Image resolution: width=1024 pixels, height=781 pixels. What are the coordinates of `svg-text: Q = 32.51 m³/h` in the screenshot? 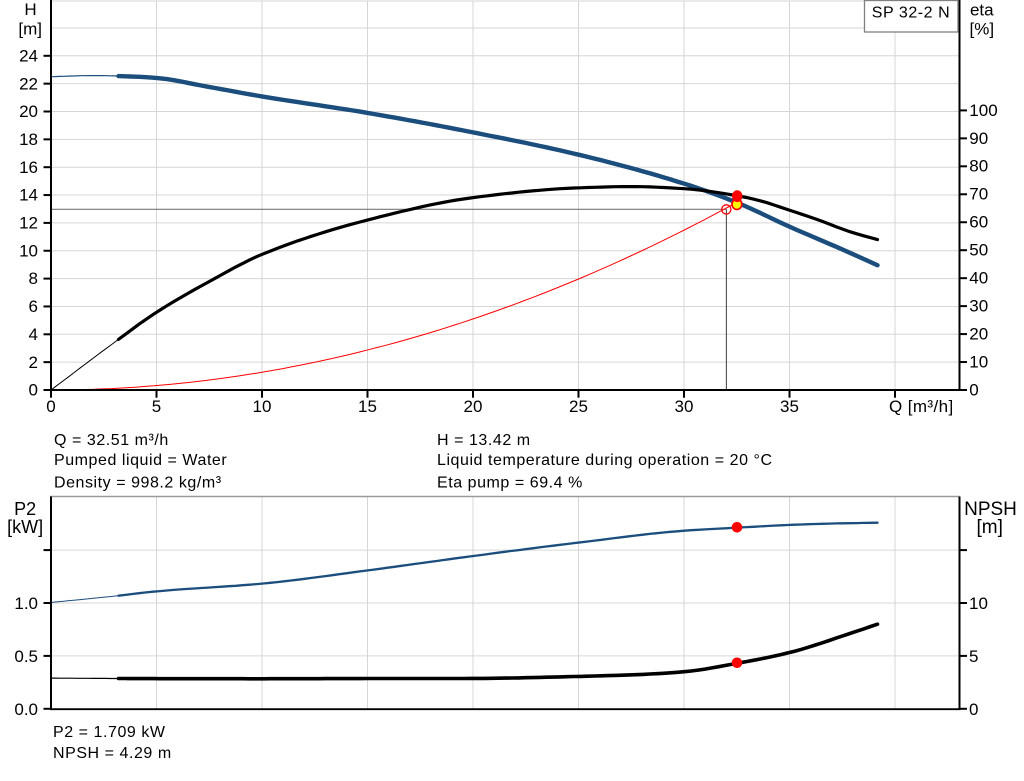 It's located at (111, 440).